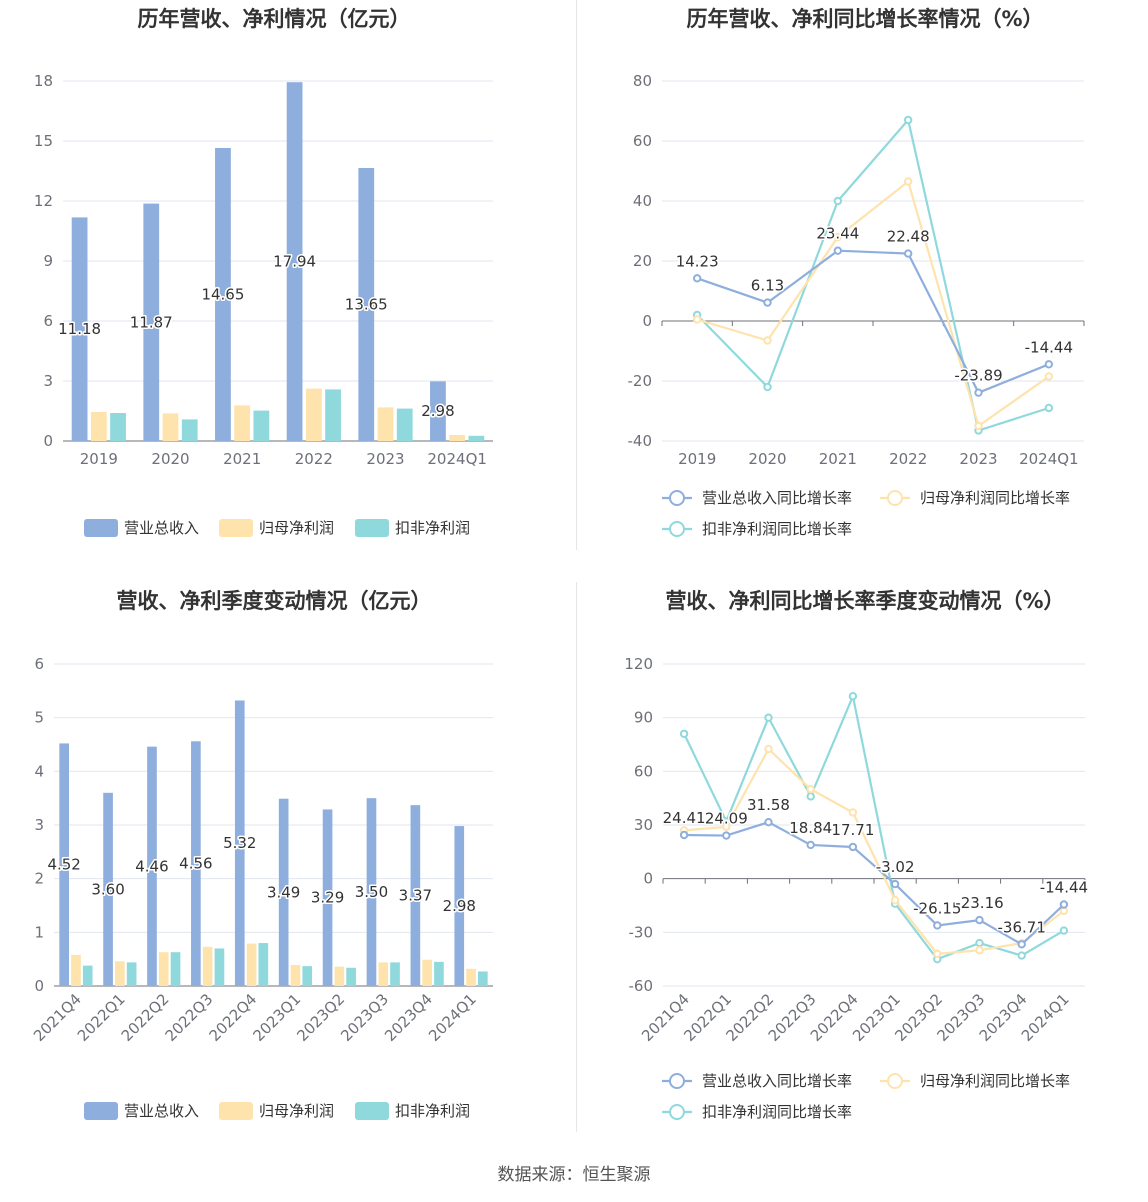 This screenshot has height=1202, width=1148. I want to click on x-tick-label: 2023Q2, so click(320, 1017).